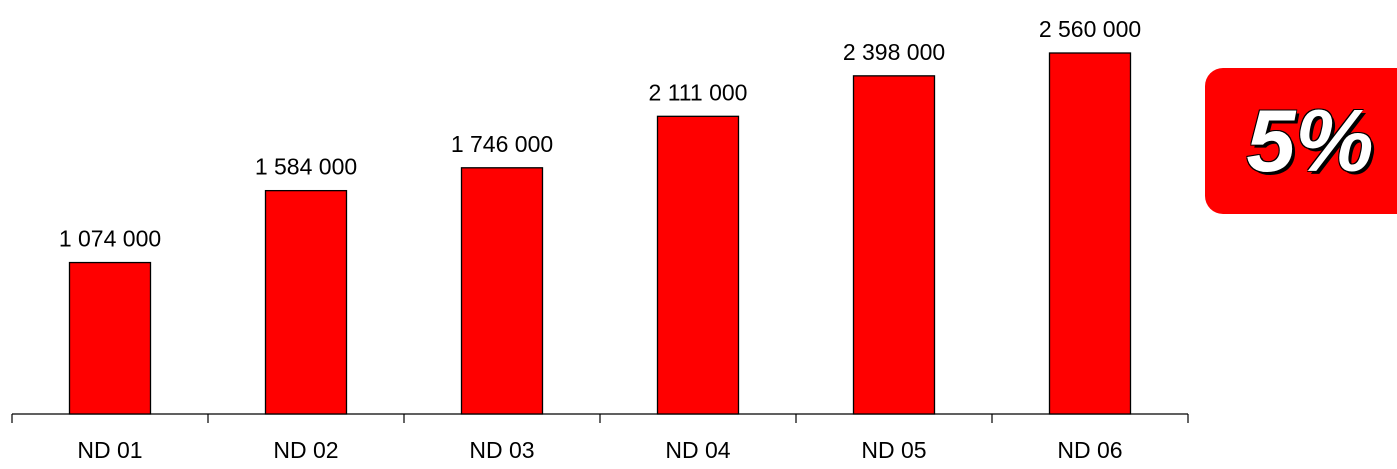 This screenshot has height=469, width=1397. I want to click on bar-value-label: 2 560 000, so click(1090, 29).